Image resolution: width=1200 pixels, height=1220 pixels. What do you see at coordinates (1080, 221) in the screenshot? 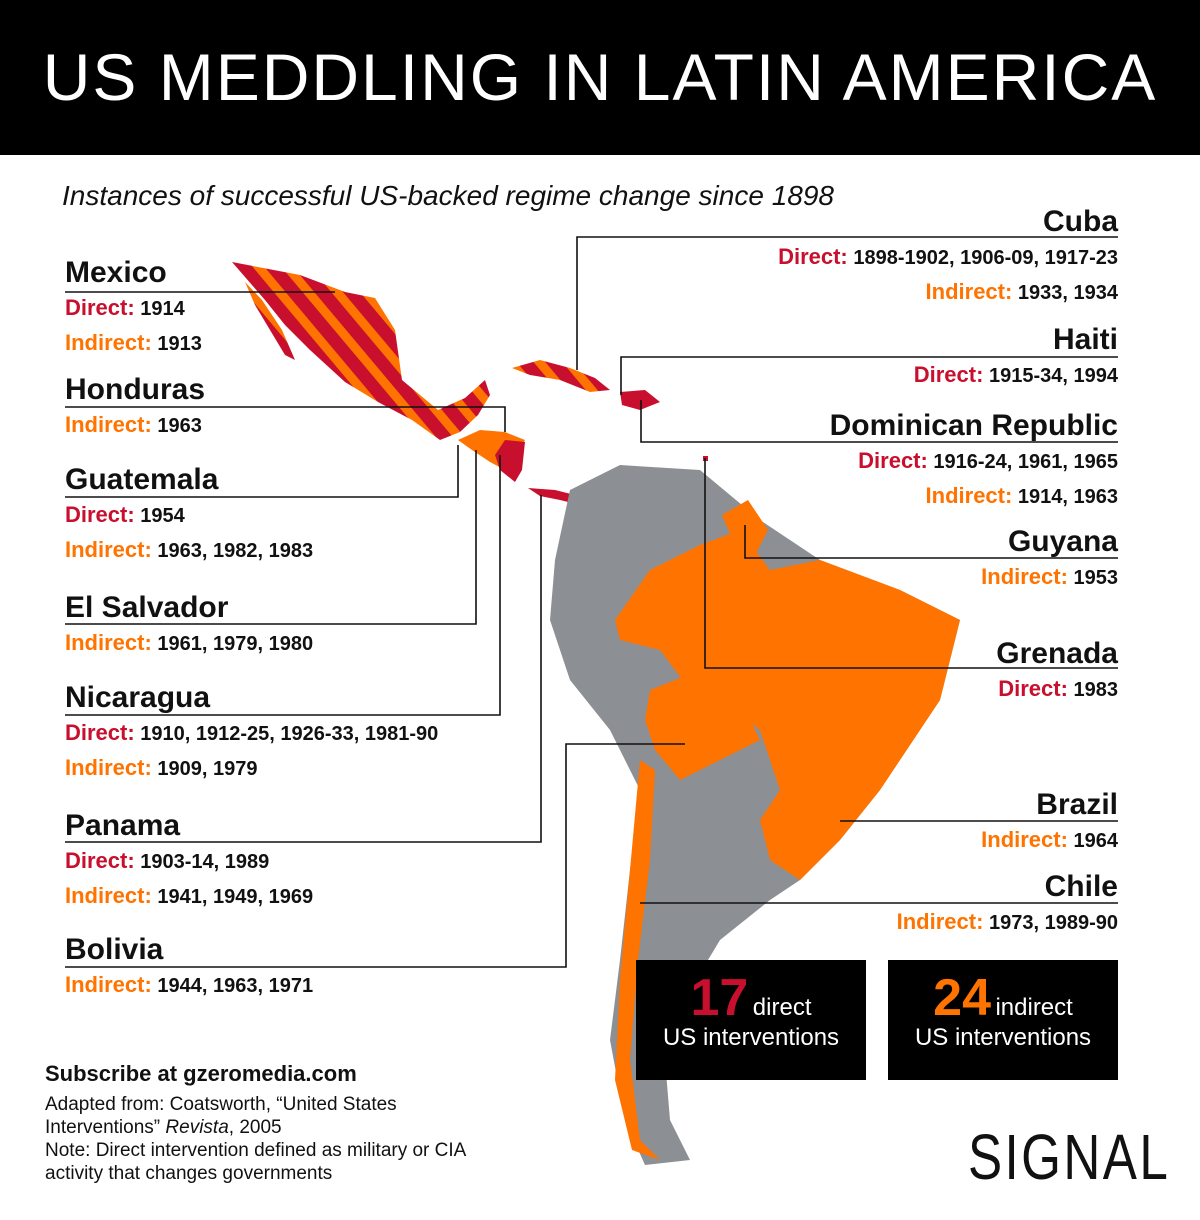
I see `country-name: Cuba` at bounding box center [1080, 221].